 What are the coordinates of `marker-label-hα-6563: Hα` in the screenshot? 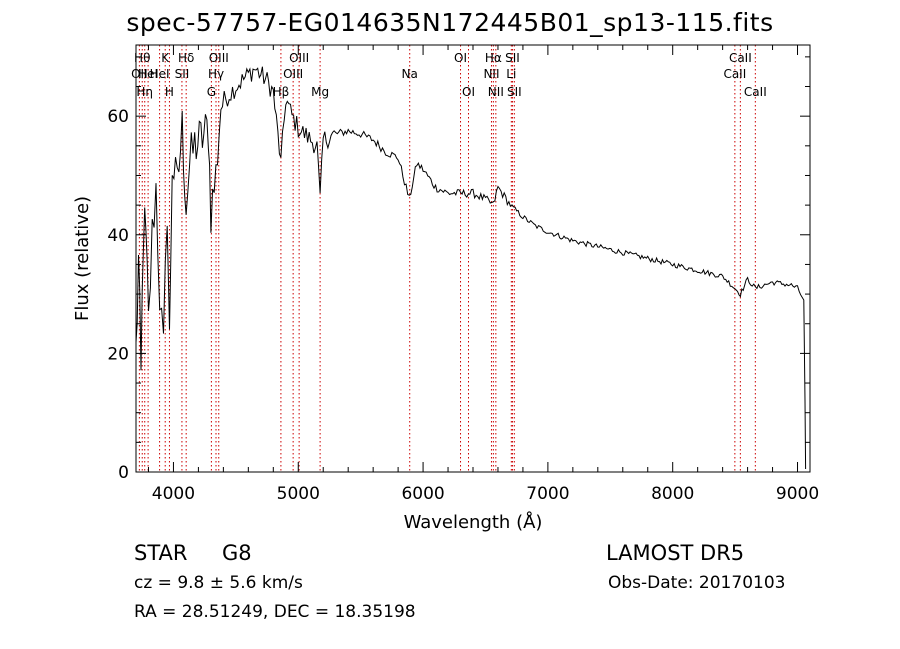 It's located at (493, 58).